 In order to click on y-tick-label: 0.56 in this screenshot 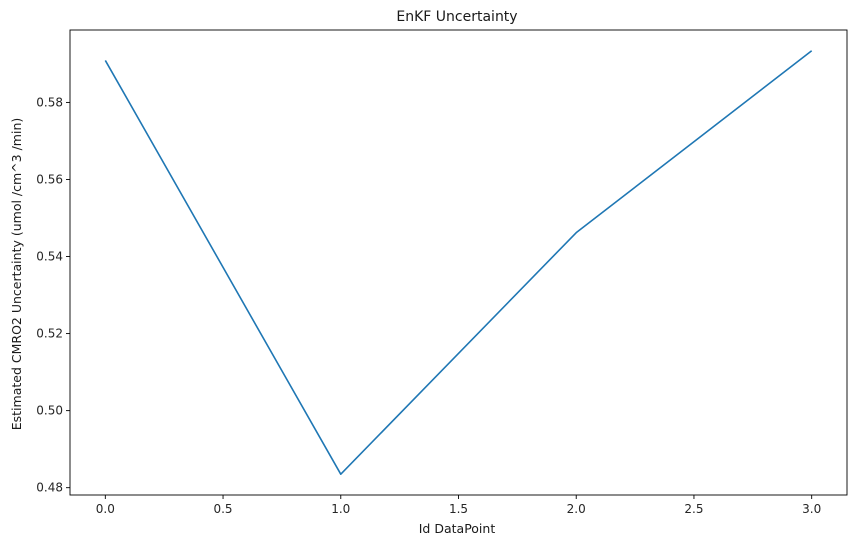, I will do `click(49, 179)`.